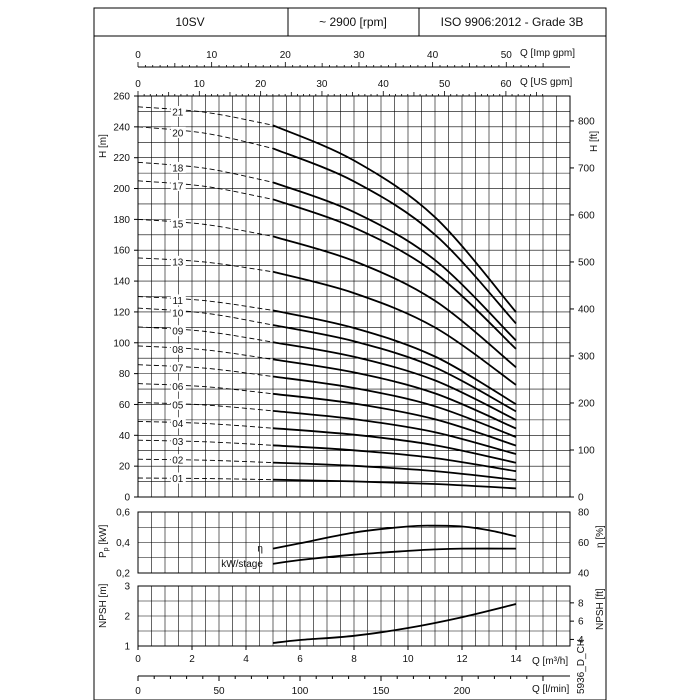 The height and width of the screenshot is (700, 700). Describe the element at coordinates (127, 587) in the screenshot. I see `npsh-m-tick-label: 3` at that location.